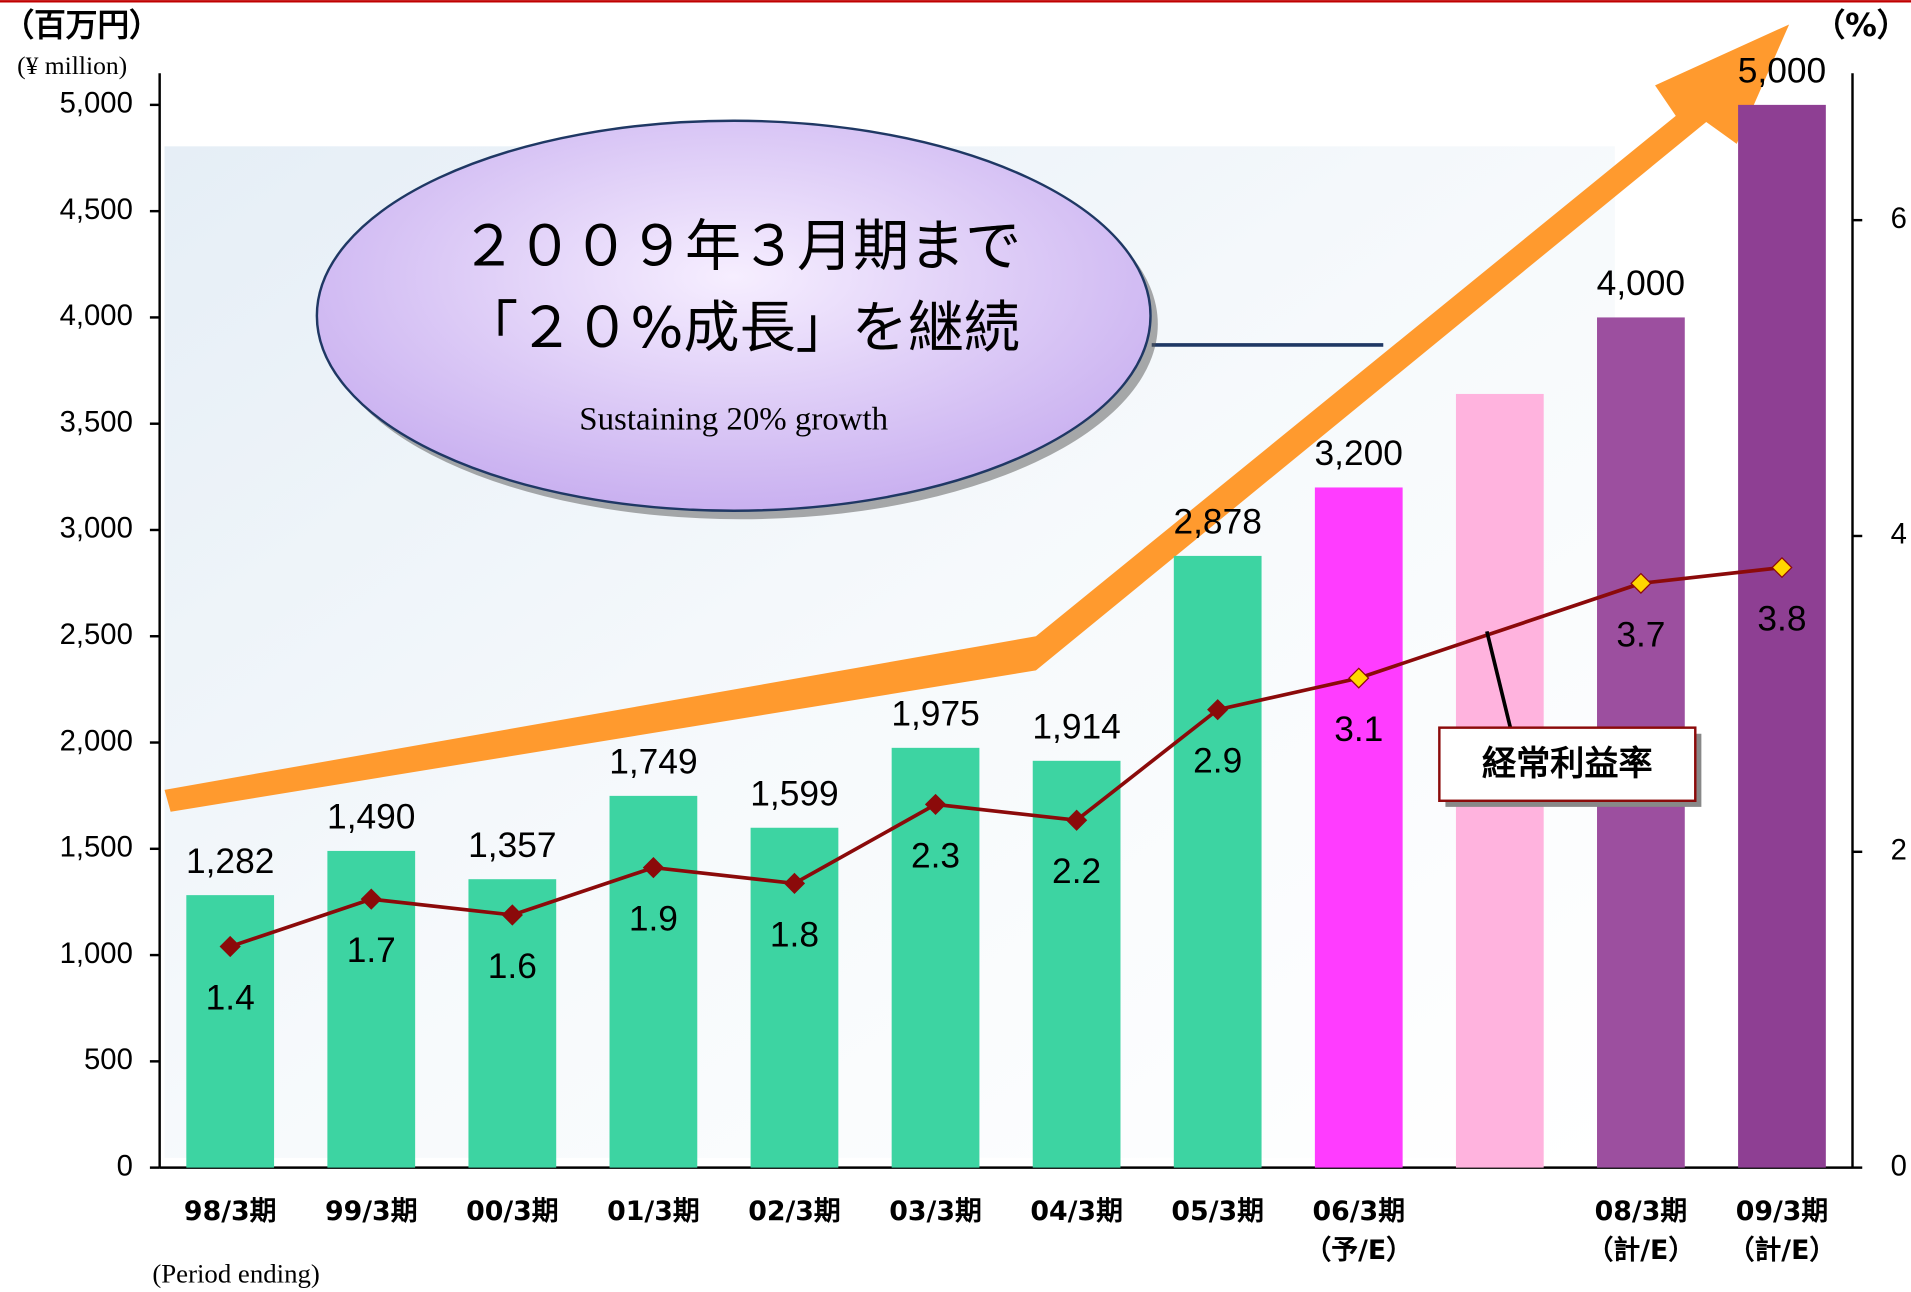  What do you see at coordinates (108, 1060) in the screenshot?
I see `y-tick-label: 500` at bounding box center [108, 1060].